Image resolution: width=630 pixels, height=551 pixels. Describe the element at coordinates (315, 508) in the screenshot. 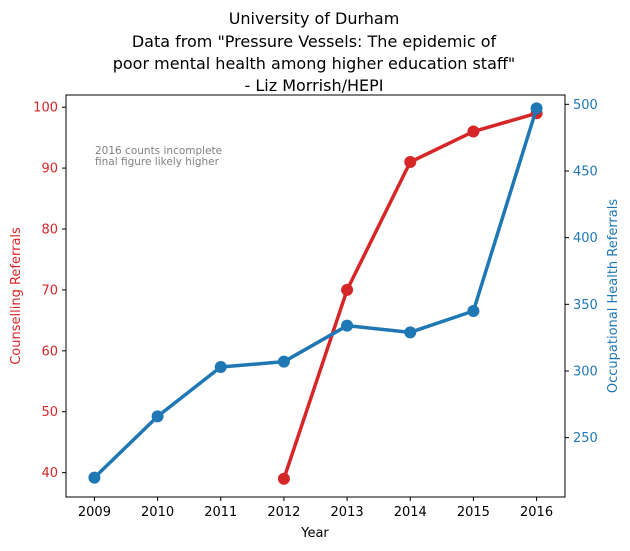

I see `x-axis: 2009 2010 2011 2012 2013 2014 2015 2016` at that location.